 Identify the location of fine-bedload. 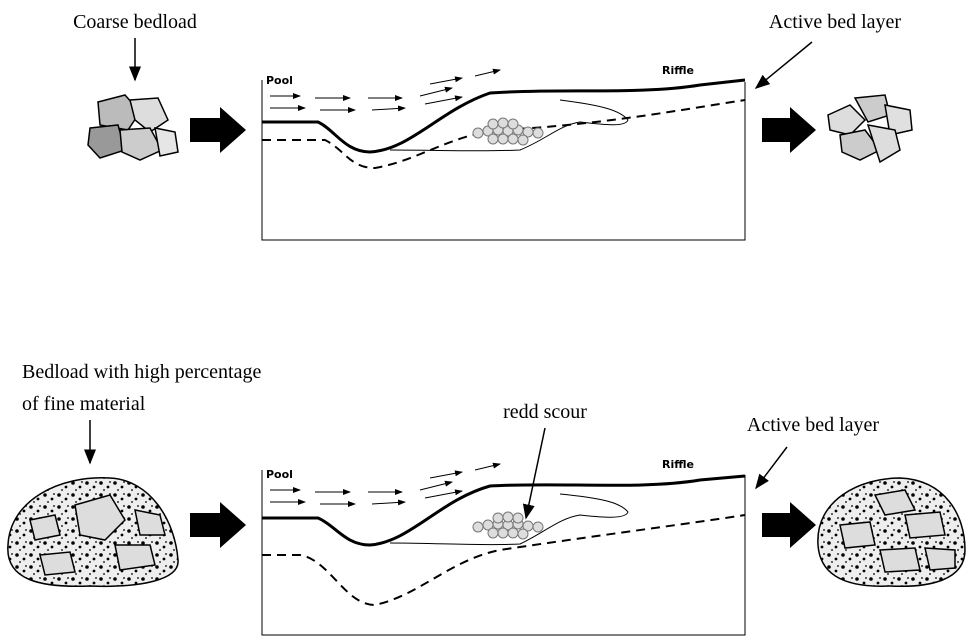
(93, 532).